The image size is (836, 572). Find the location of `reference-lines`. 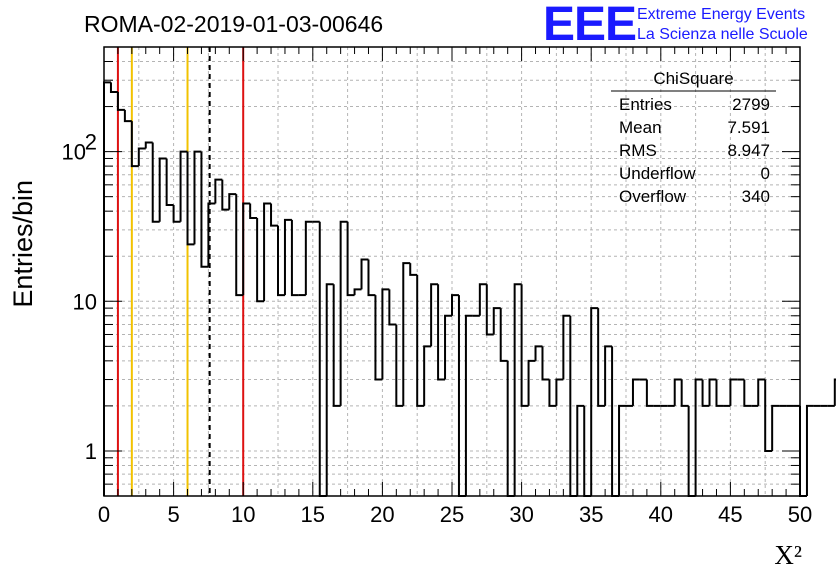

reference-lines is located at coordinates (180, 271).